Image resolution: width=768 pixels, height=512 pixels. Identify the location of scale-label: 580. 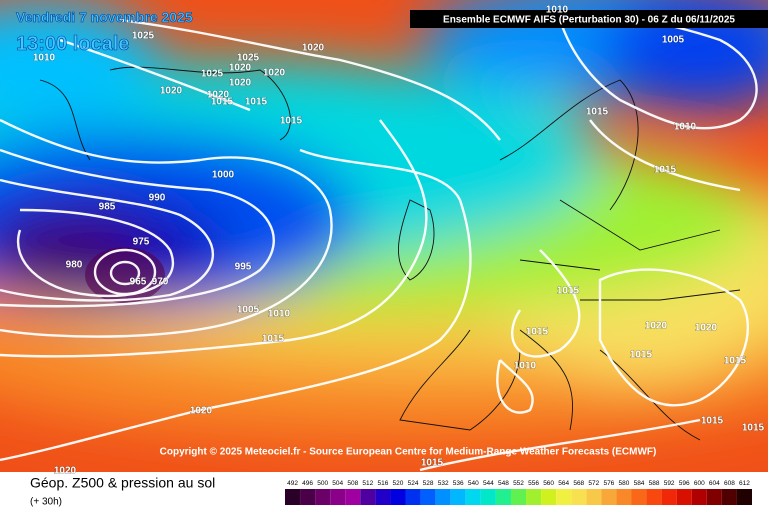
(624, 483).